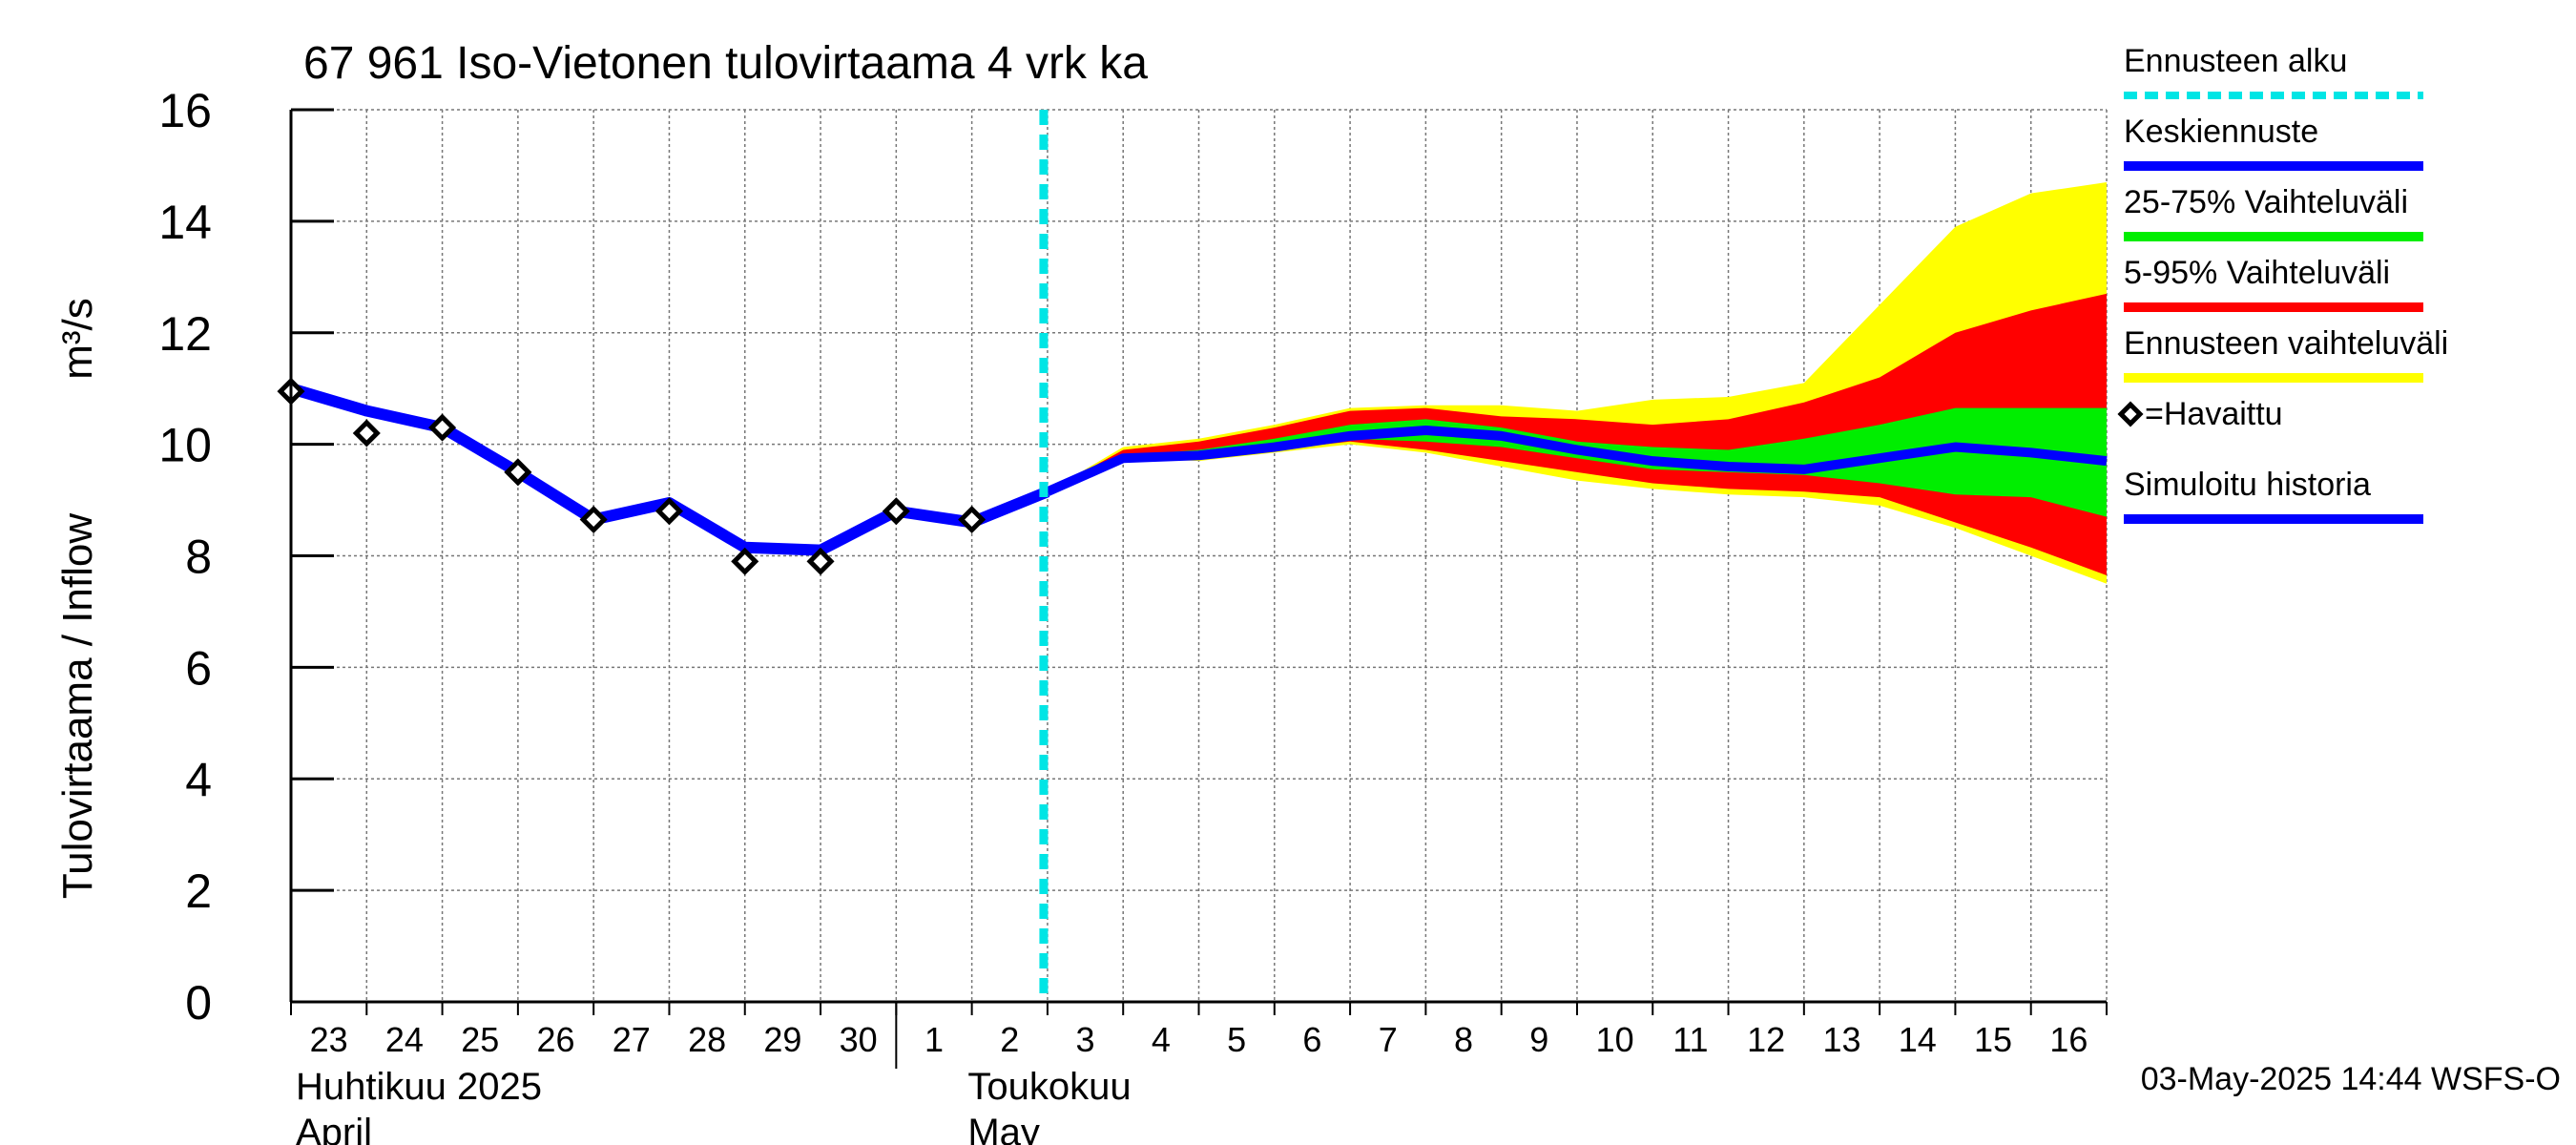 The width and height of the screenshot is (2576, 1145). What do you see at coordinates (555, 1039) in the screenshot?
I see `x-tick-label: 26` at bounding box center [555, 1039].